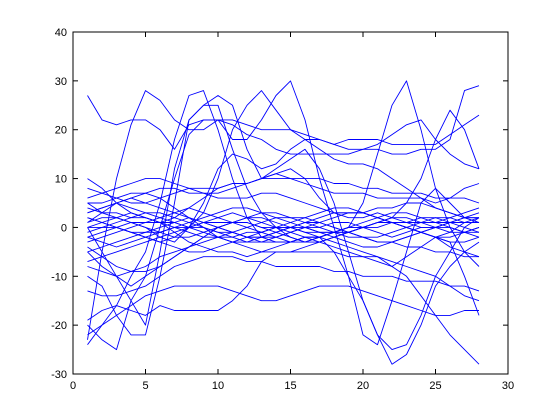 The height and width of the screenshot is (420, 560). Describe the element at coordinates (61, 180) in the screenshot. I see `y-tick-label-10: 10` at that location.